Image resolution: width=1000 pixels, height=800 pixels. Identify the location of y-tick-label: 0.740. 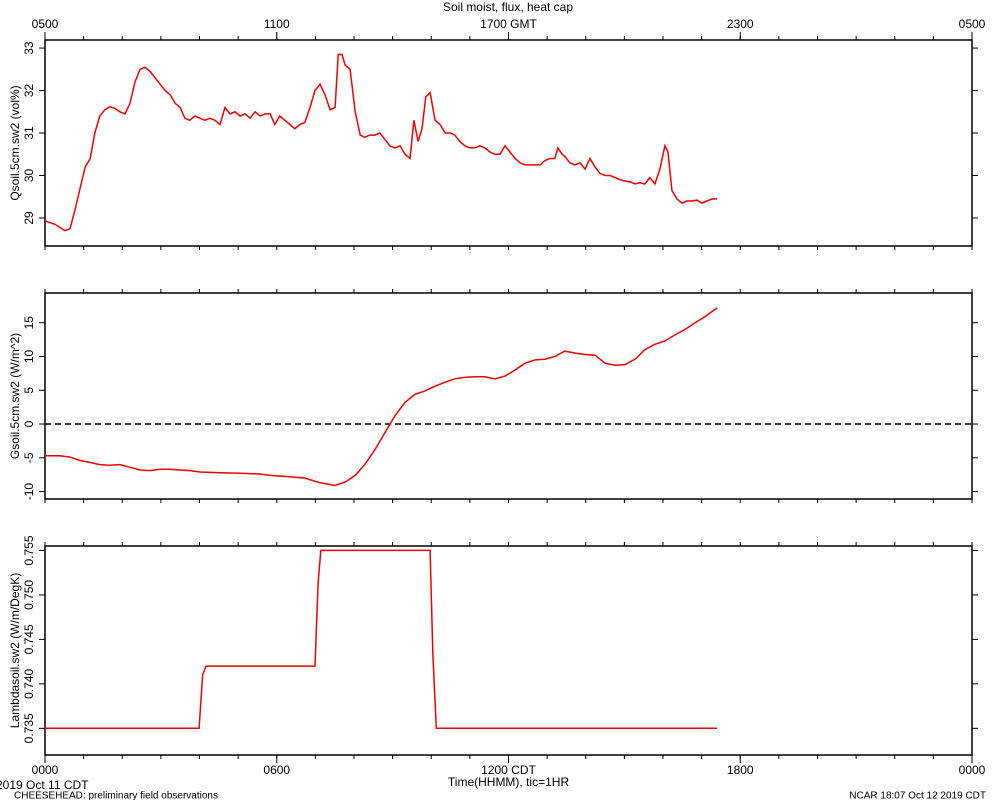
(29, 684).